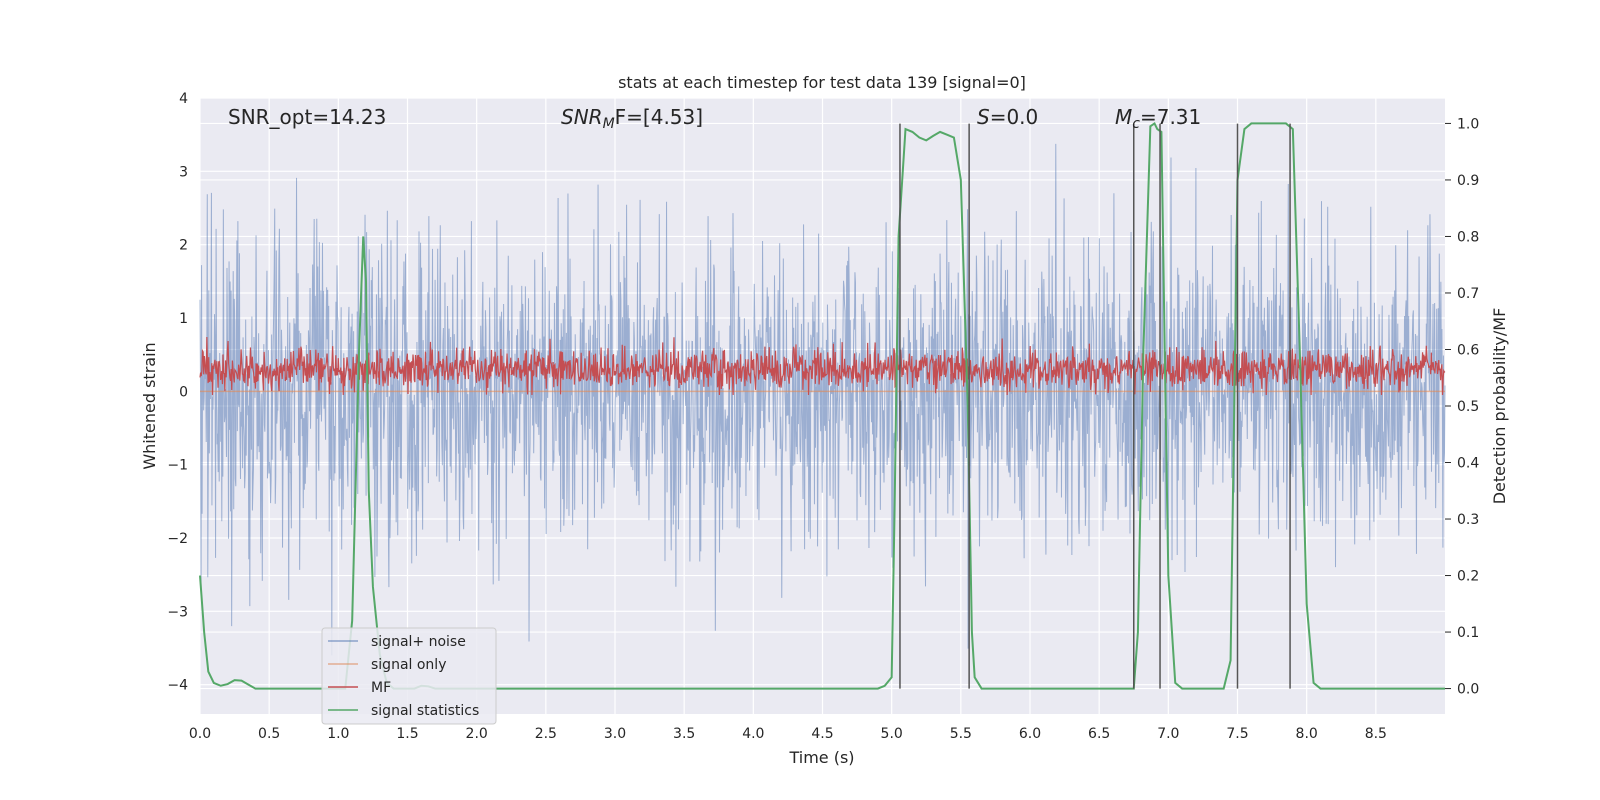  I want to click on y2-tick-label: 0.5, so click(1468, 407).